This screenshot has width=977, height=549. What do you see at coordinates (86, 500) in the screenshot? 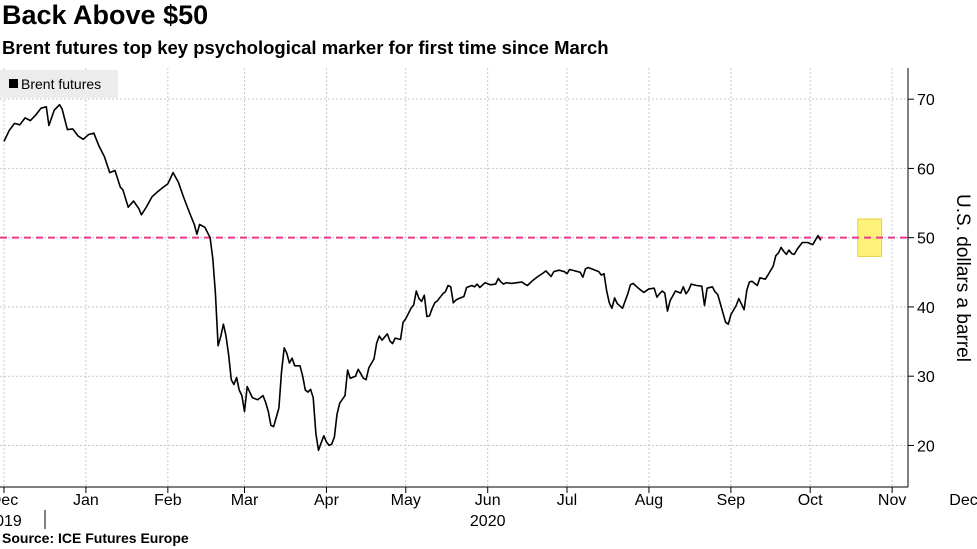
I see `x-tick-label-jan: Jan` at bounding box center [86, 500].